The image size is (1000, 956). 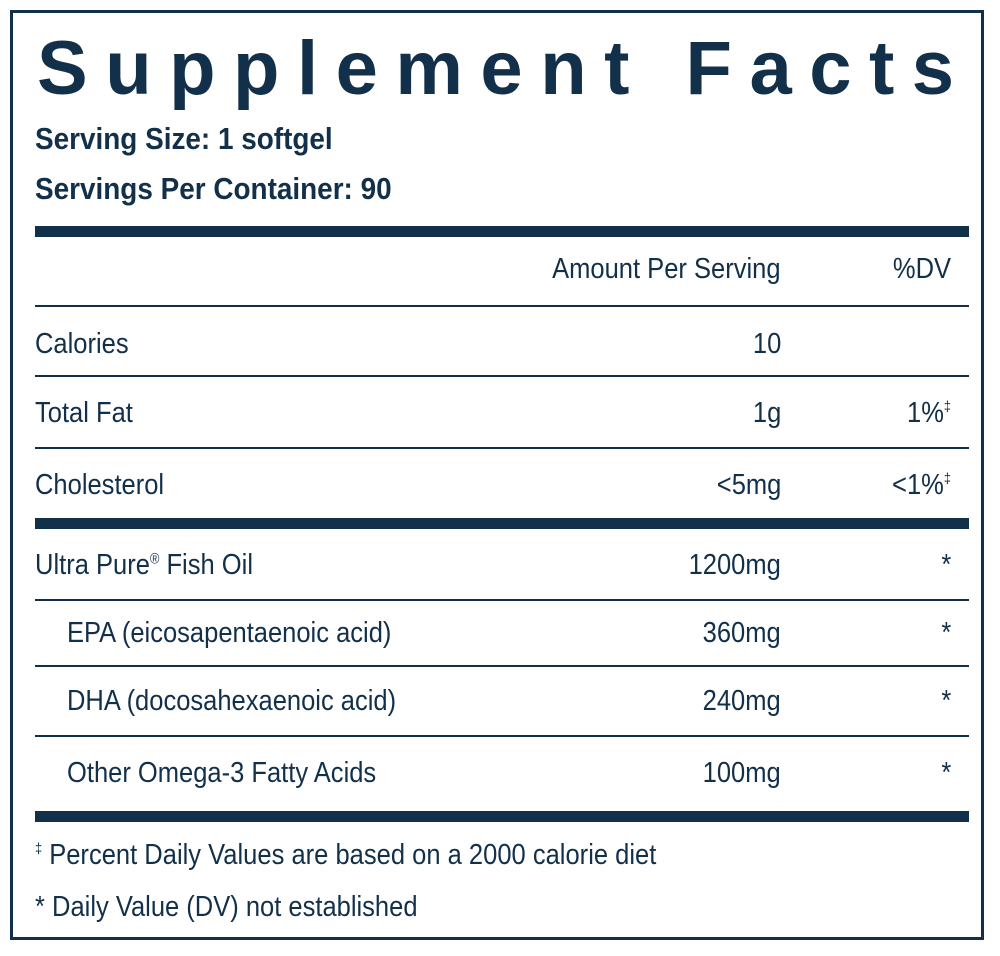 I want to click on column-header-row: Amount Per Serving %DV, so click(x=502, y=271).